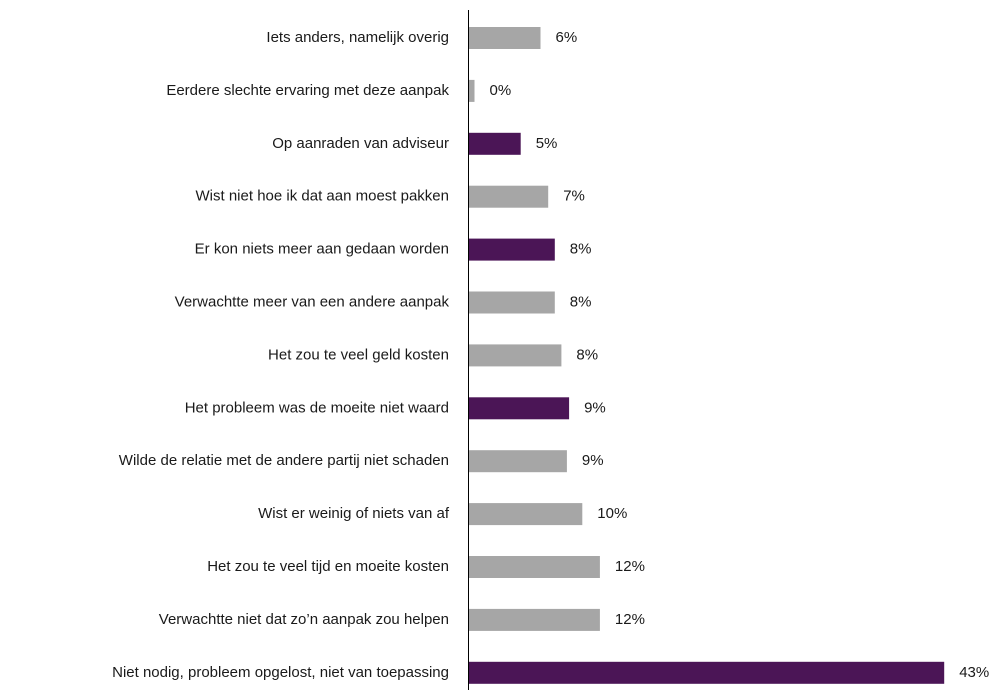 Image resolution: width=991 pixels, height=690 pixels. What do you see at coordinates (360, 143) in the screenshot?
I see `category-label: Op aanraden van adviseur` at bounding box center [360, 143].